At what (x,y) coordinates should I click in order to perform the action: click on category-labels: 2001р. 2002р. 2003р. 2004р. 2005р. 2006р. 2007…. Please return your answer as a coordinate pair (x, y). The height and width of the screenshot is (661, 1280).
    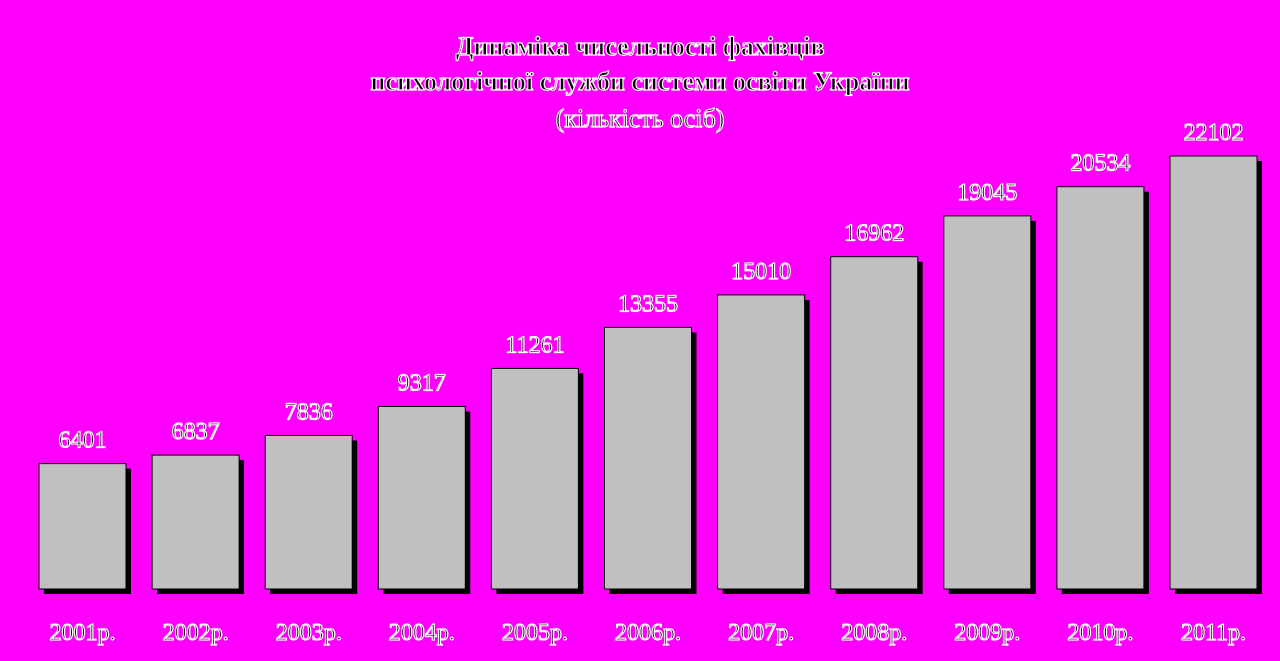
    Looking at the image, I should click on (648, 632).